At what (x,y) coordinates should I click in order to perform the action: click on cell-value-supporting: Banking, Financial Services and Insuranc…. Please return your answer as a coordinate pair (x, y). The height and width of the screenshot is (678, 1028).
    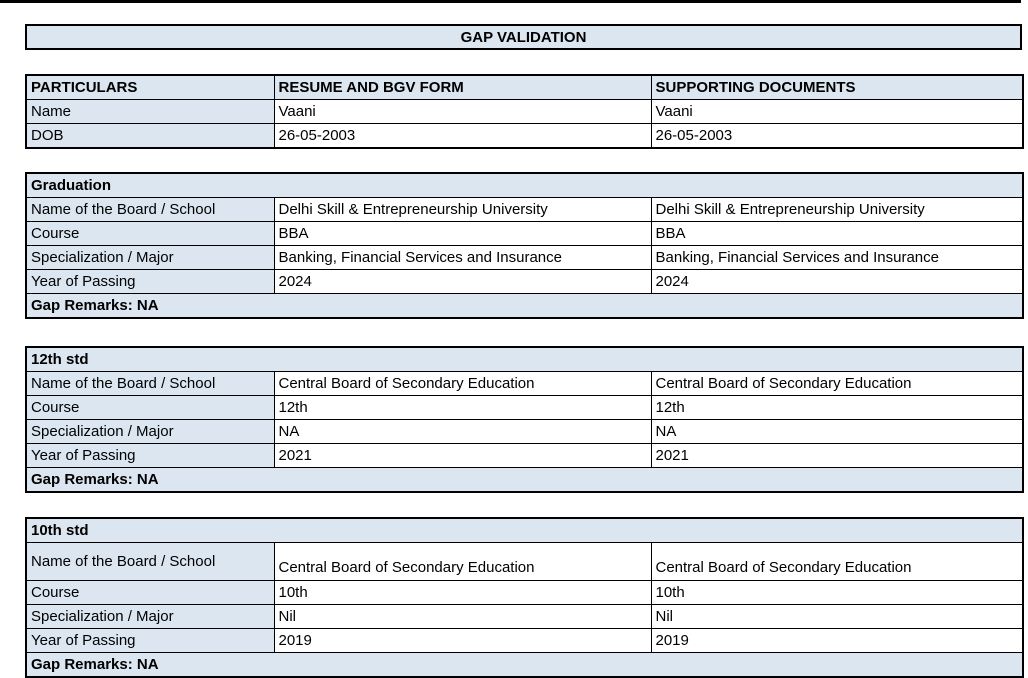
    Looking at the image, I should click on (837, 257).